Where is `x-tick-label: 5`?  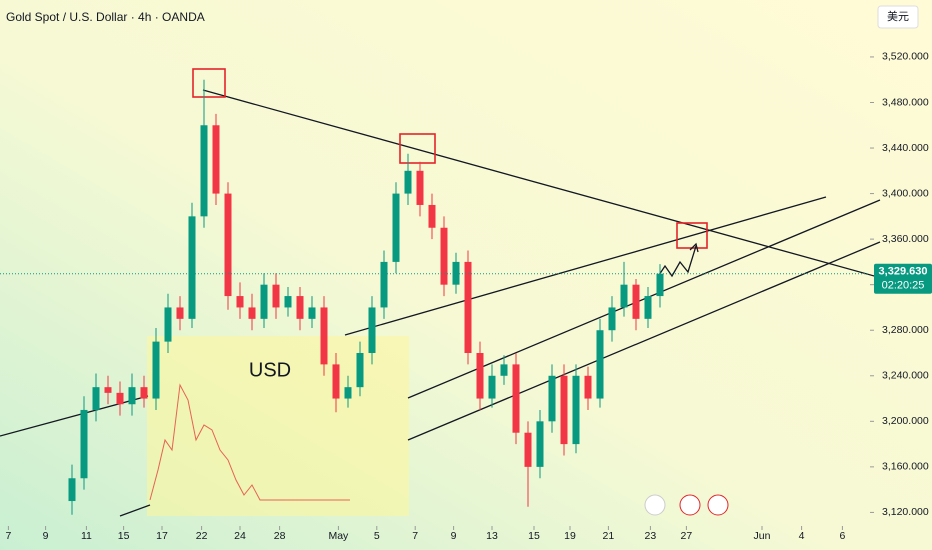
x-tick-label: 5 is located at coordinates (377, 536).